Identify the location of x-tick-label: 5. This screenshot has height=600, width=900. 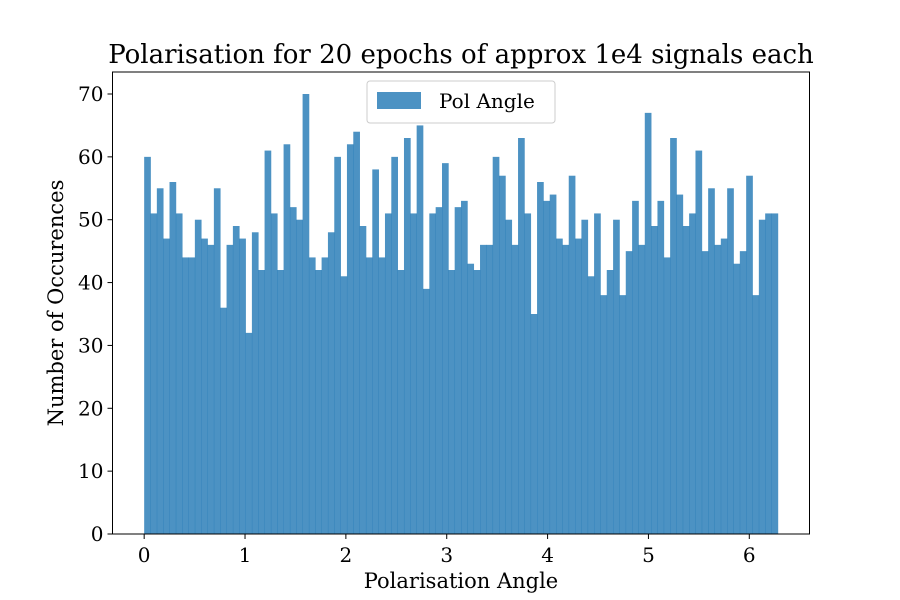
(648, 555).